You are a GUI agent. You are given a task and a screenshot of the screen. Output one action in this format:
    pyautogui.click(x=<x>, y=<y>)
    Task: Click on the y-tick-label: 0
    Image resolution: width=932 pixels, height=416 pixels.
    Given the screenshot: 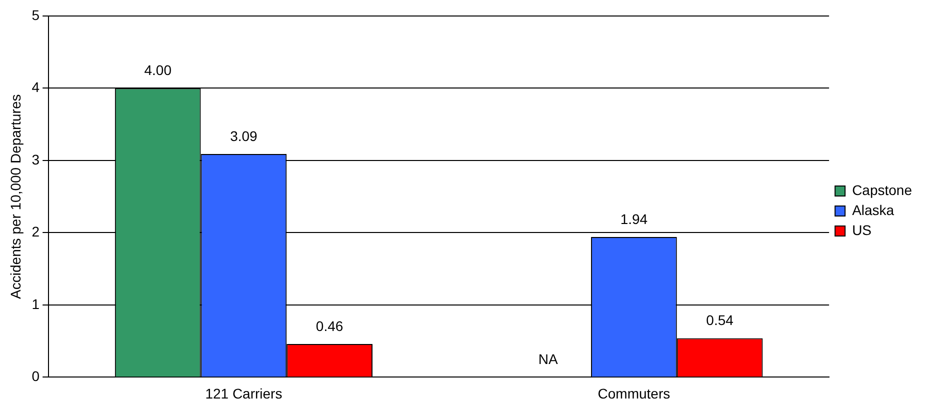 What is the action you would take?
    pyautogui.click(x=36, y=376)
    